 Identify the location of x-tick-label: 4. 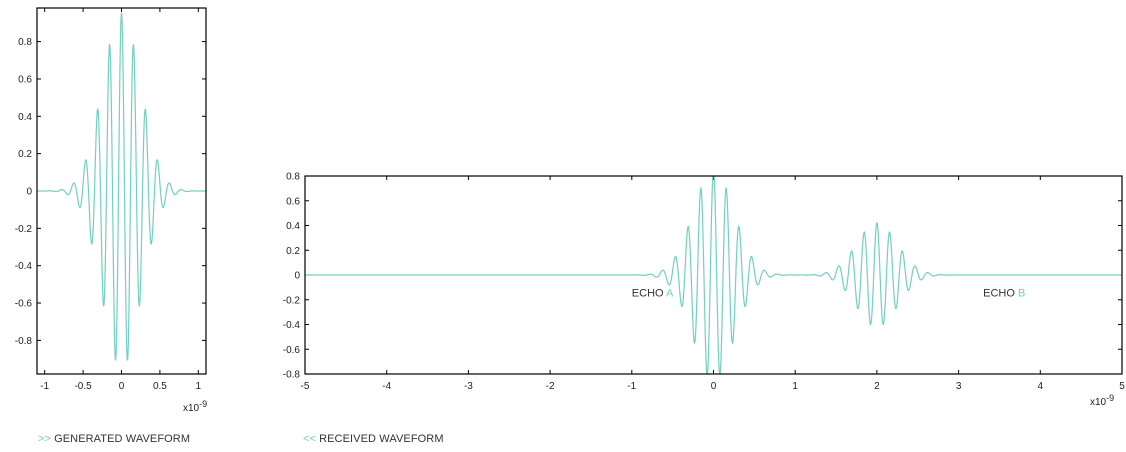
(1041, 386).